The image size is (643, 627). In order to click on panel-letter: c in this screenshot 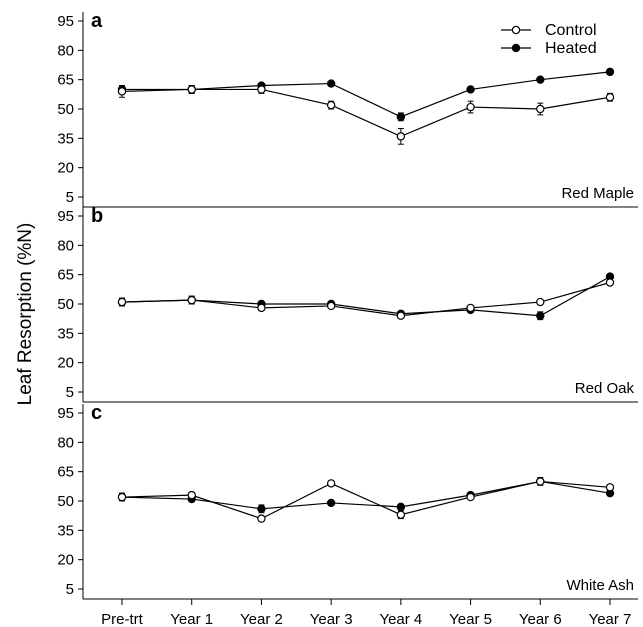, I will do `click(96, 413)`.